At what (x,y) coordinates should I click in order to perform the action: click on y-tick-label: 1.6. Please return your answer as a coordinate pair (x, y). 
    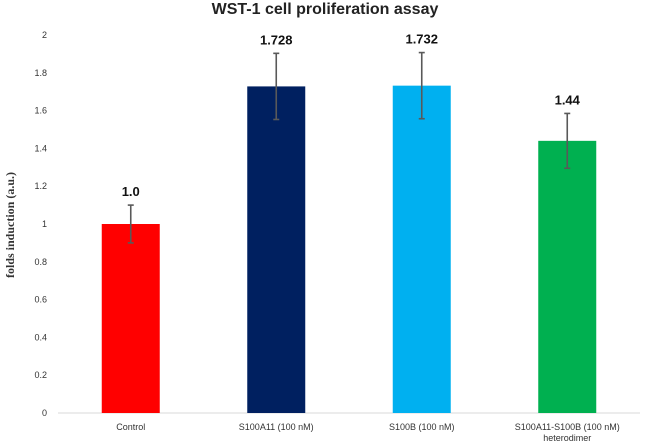
    Looking at the image, I should click on (40, 111).